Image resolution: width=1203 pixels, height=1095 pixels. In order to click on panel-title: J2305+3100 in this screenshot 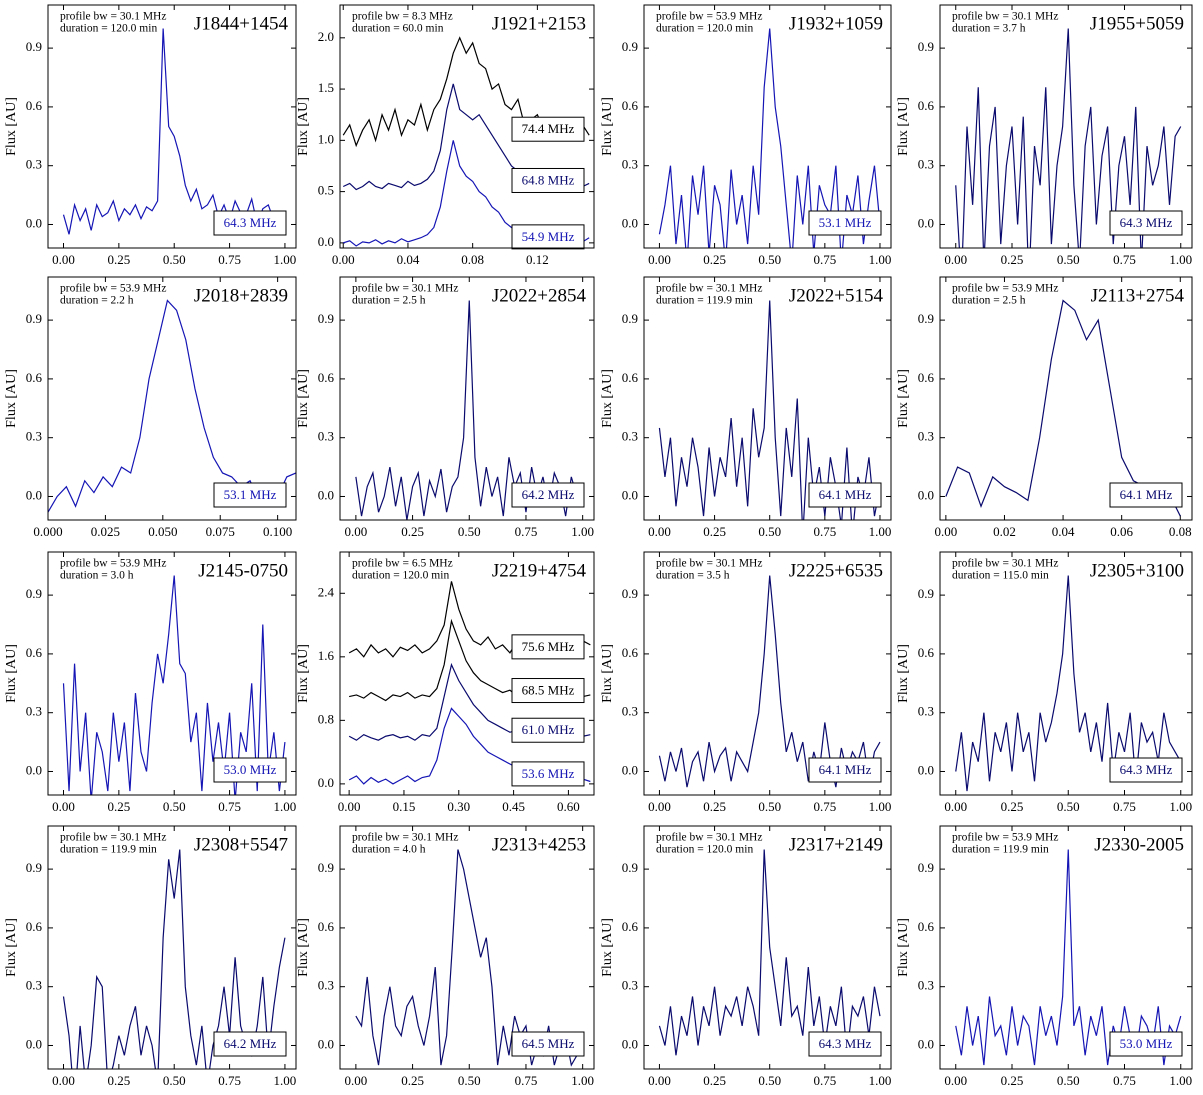, I will do `click(1137, 570)`.